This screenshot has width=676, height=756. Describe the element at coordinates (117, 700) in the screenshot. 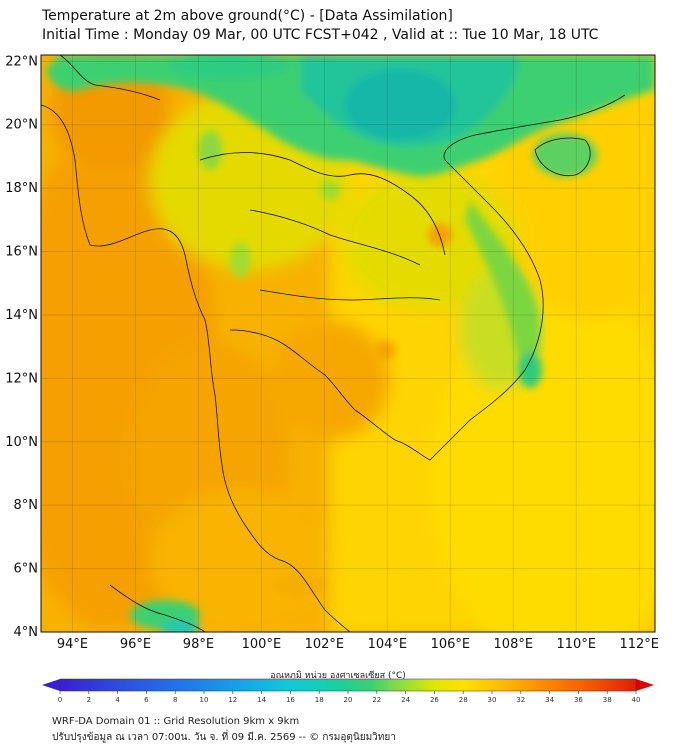

I see `colorbar-tick-label: 4` at that location.